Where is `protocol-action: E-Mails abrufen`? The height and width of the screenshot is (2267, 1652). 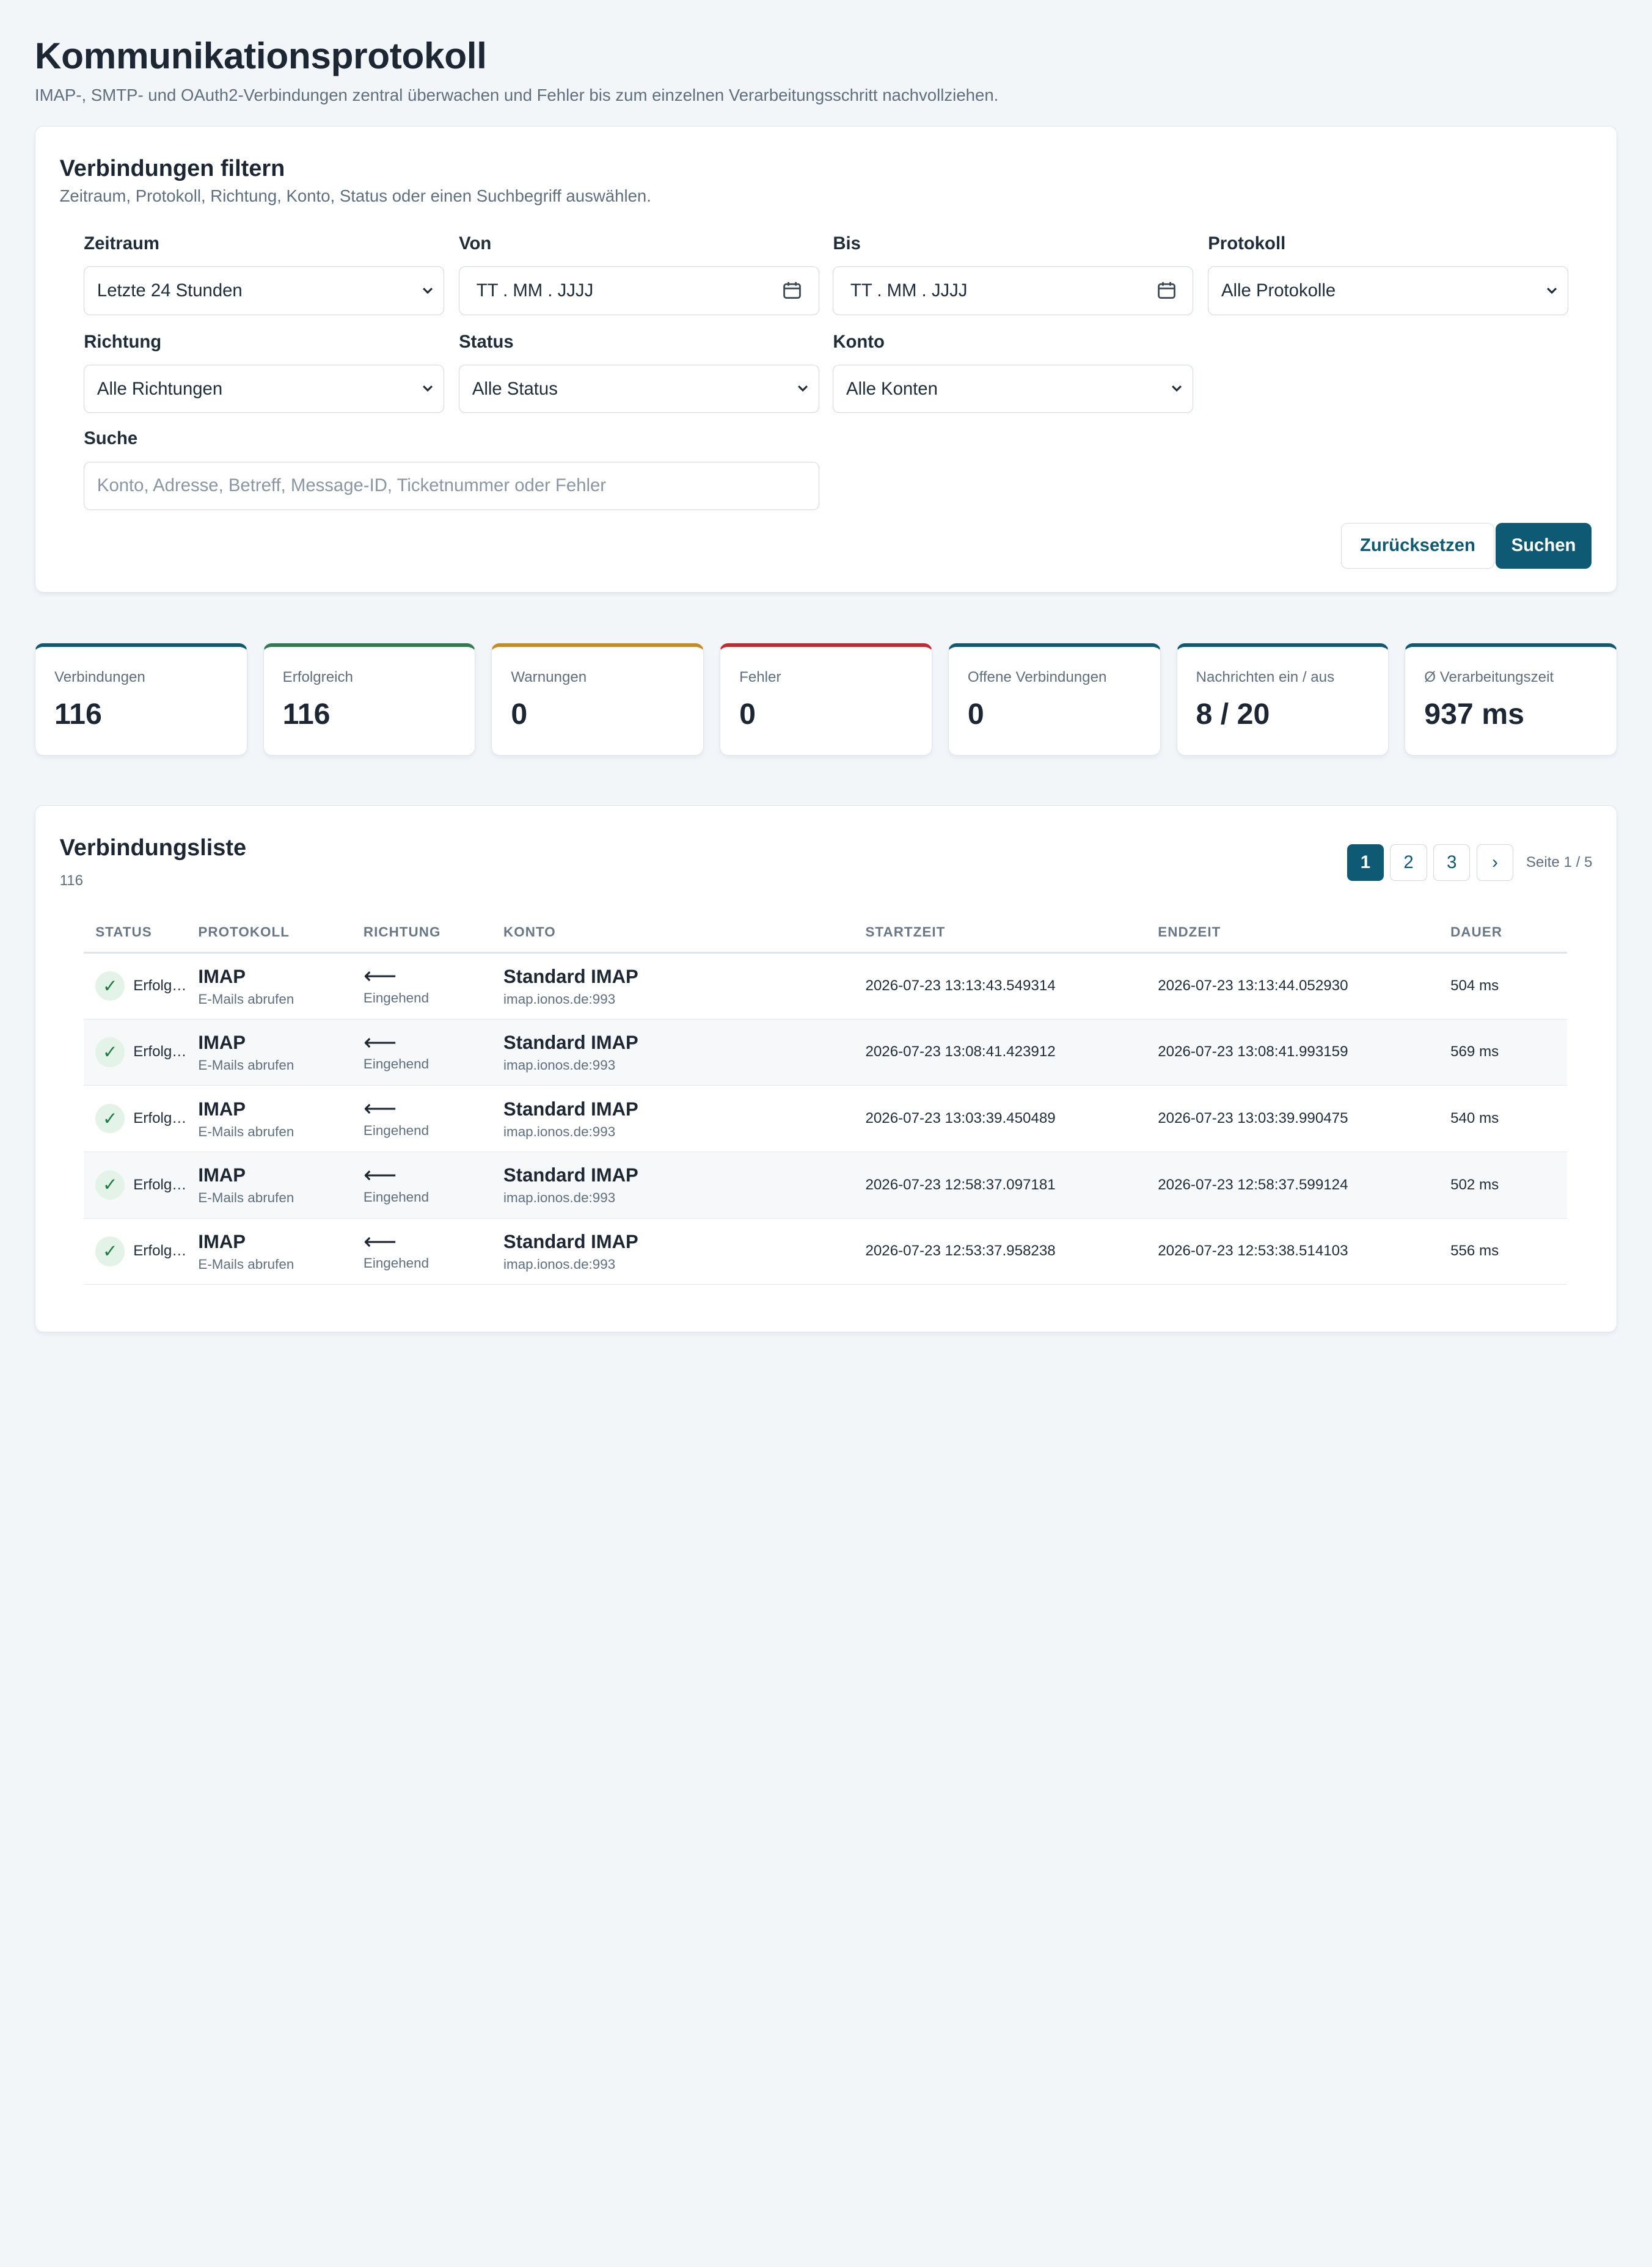
protocol-action: E-Mails abrufen is located at coordinates (246, 1065).